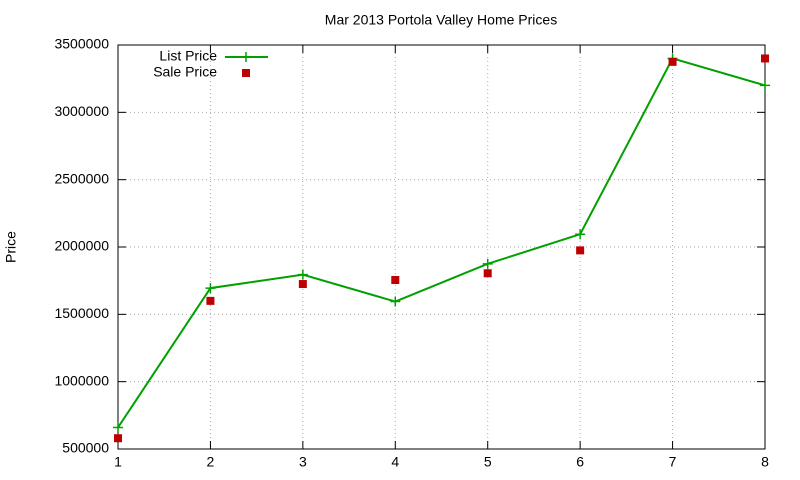 The image size is (800, 480). What do you see at coordinates (185, 72) in the screenshot?
I see `legend-label: Sale Price` at bounding box center [185, 72].